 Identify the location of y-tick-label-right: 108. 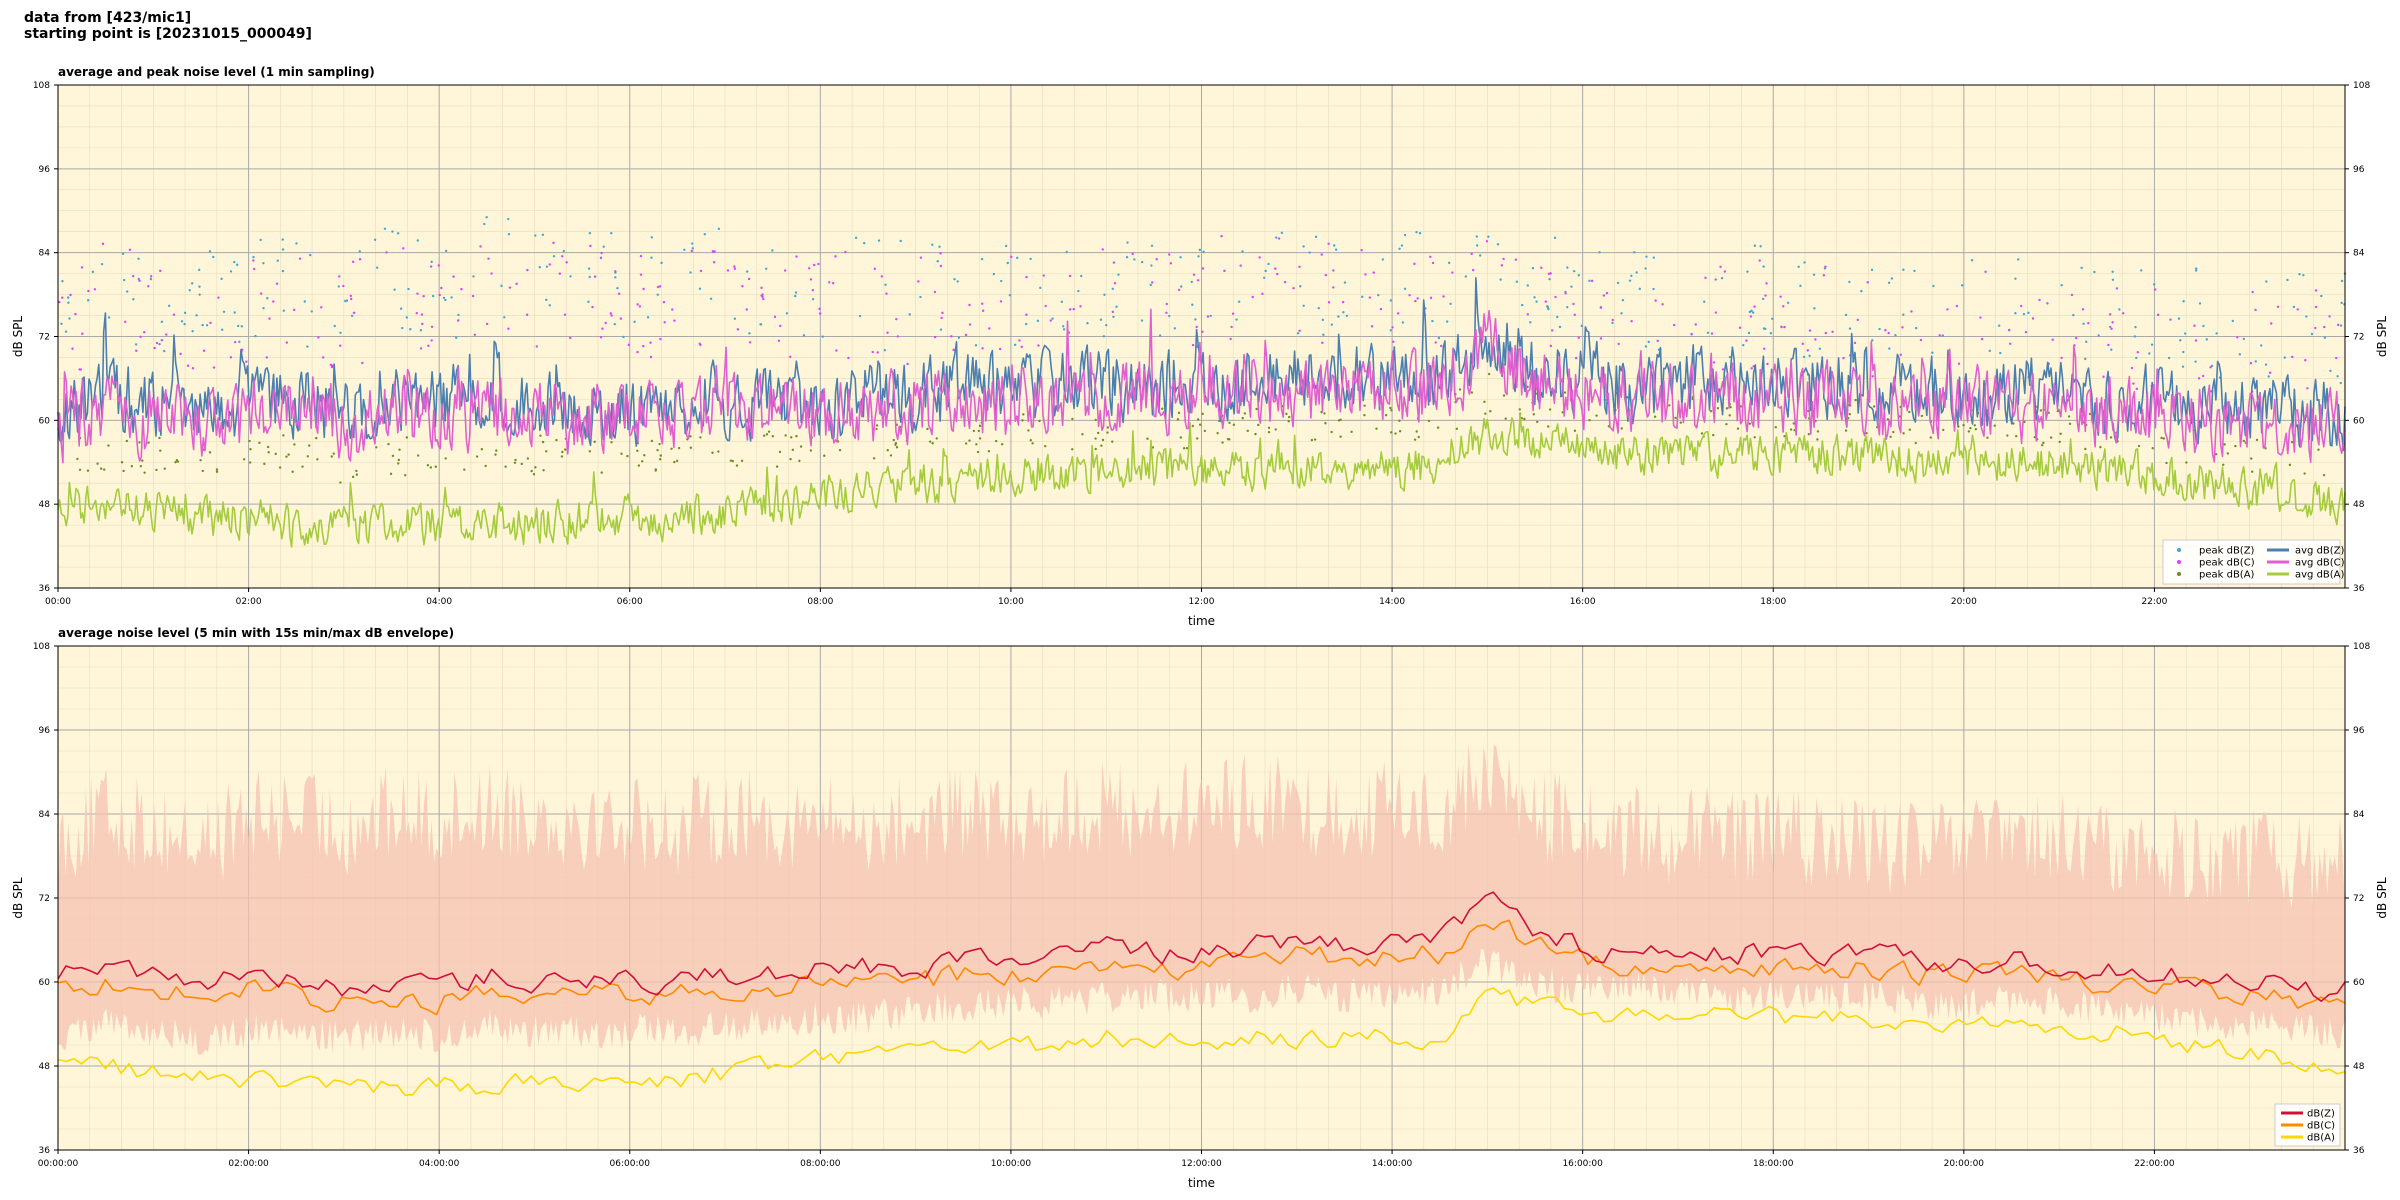
(2361, 86).